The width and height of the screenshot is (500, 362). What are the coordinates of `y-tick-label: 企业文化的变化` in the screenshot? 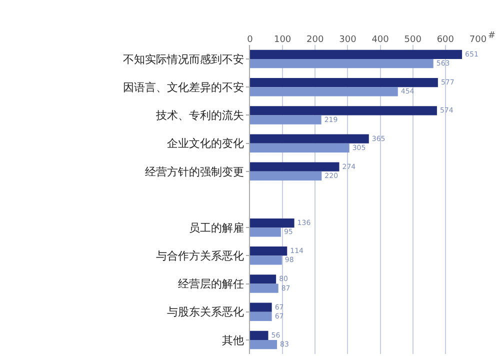 It's located at (205, 143).